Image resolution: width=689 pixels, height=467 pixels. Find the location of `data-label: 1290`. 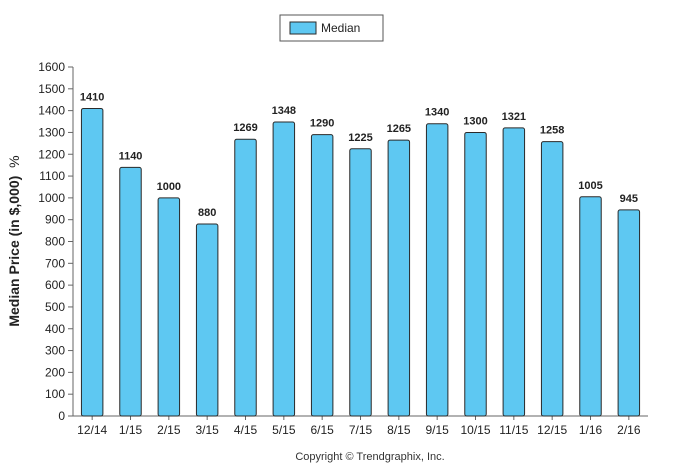

data-label: 1290 is located at coordinates (322, 124).